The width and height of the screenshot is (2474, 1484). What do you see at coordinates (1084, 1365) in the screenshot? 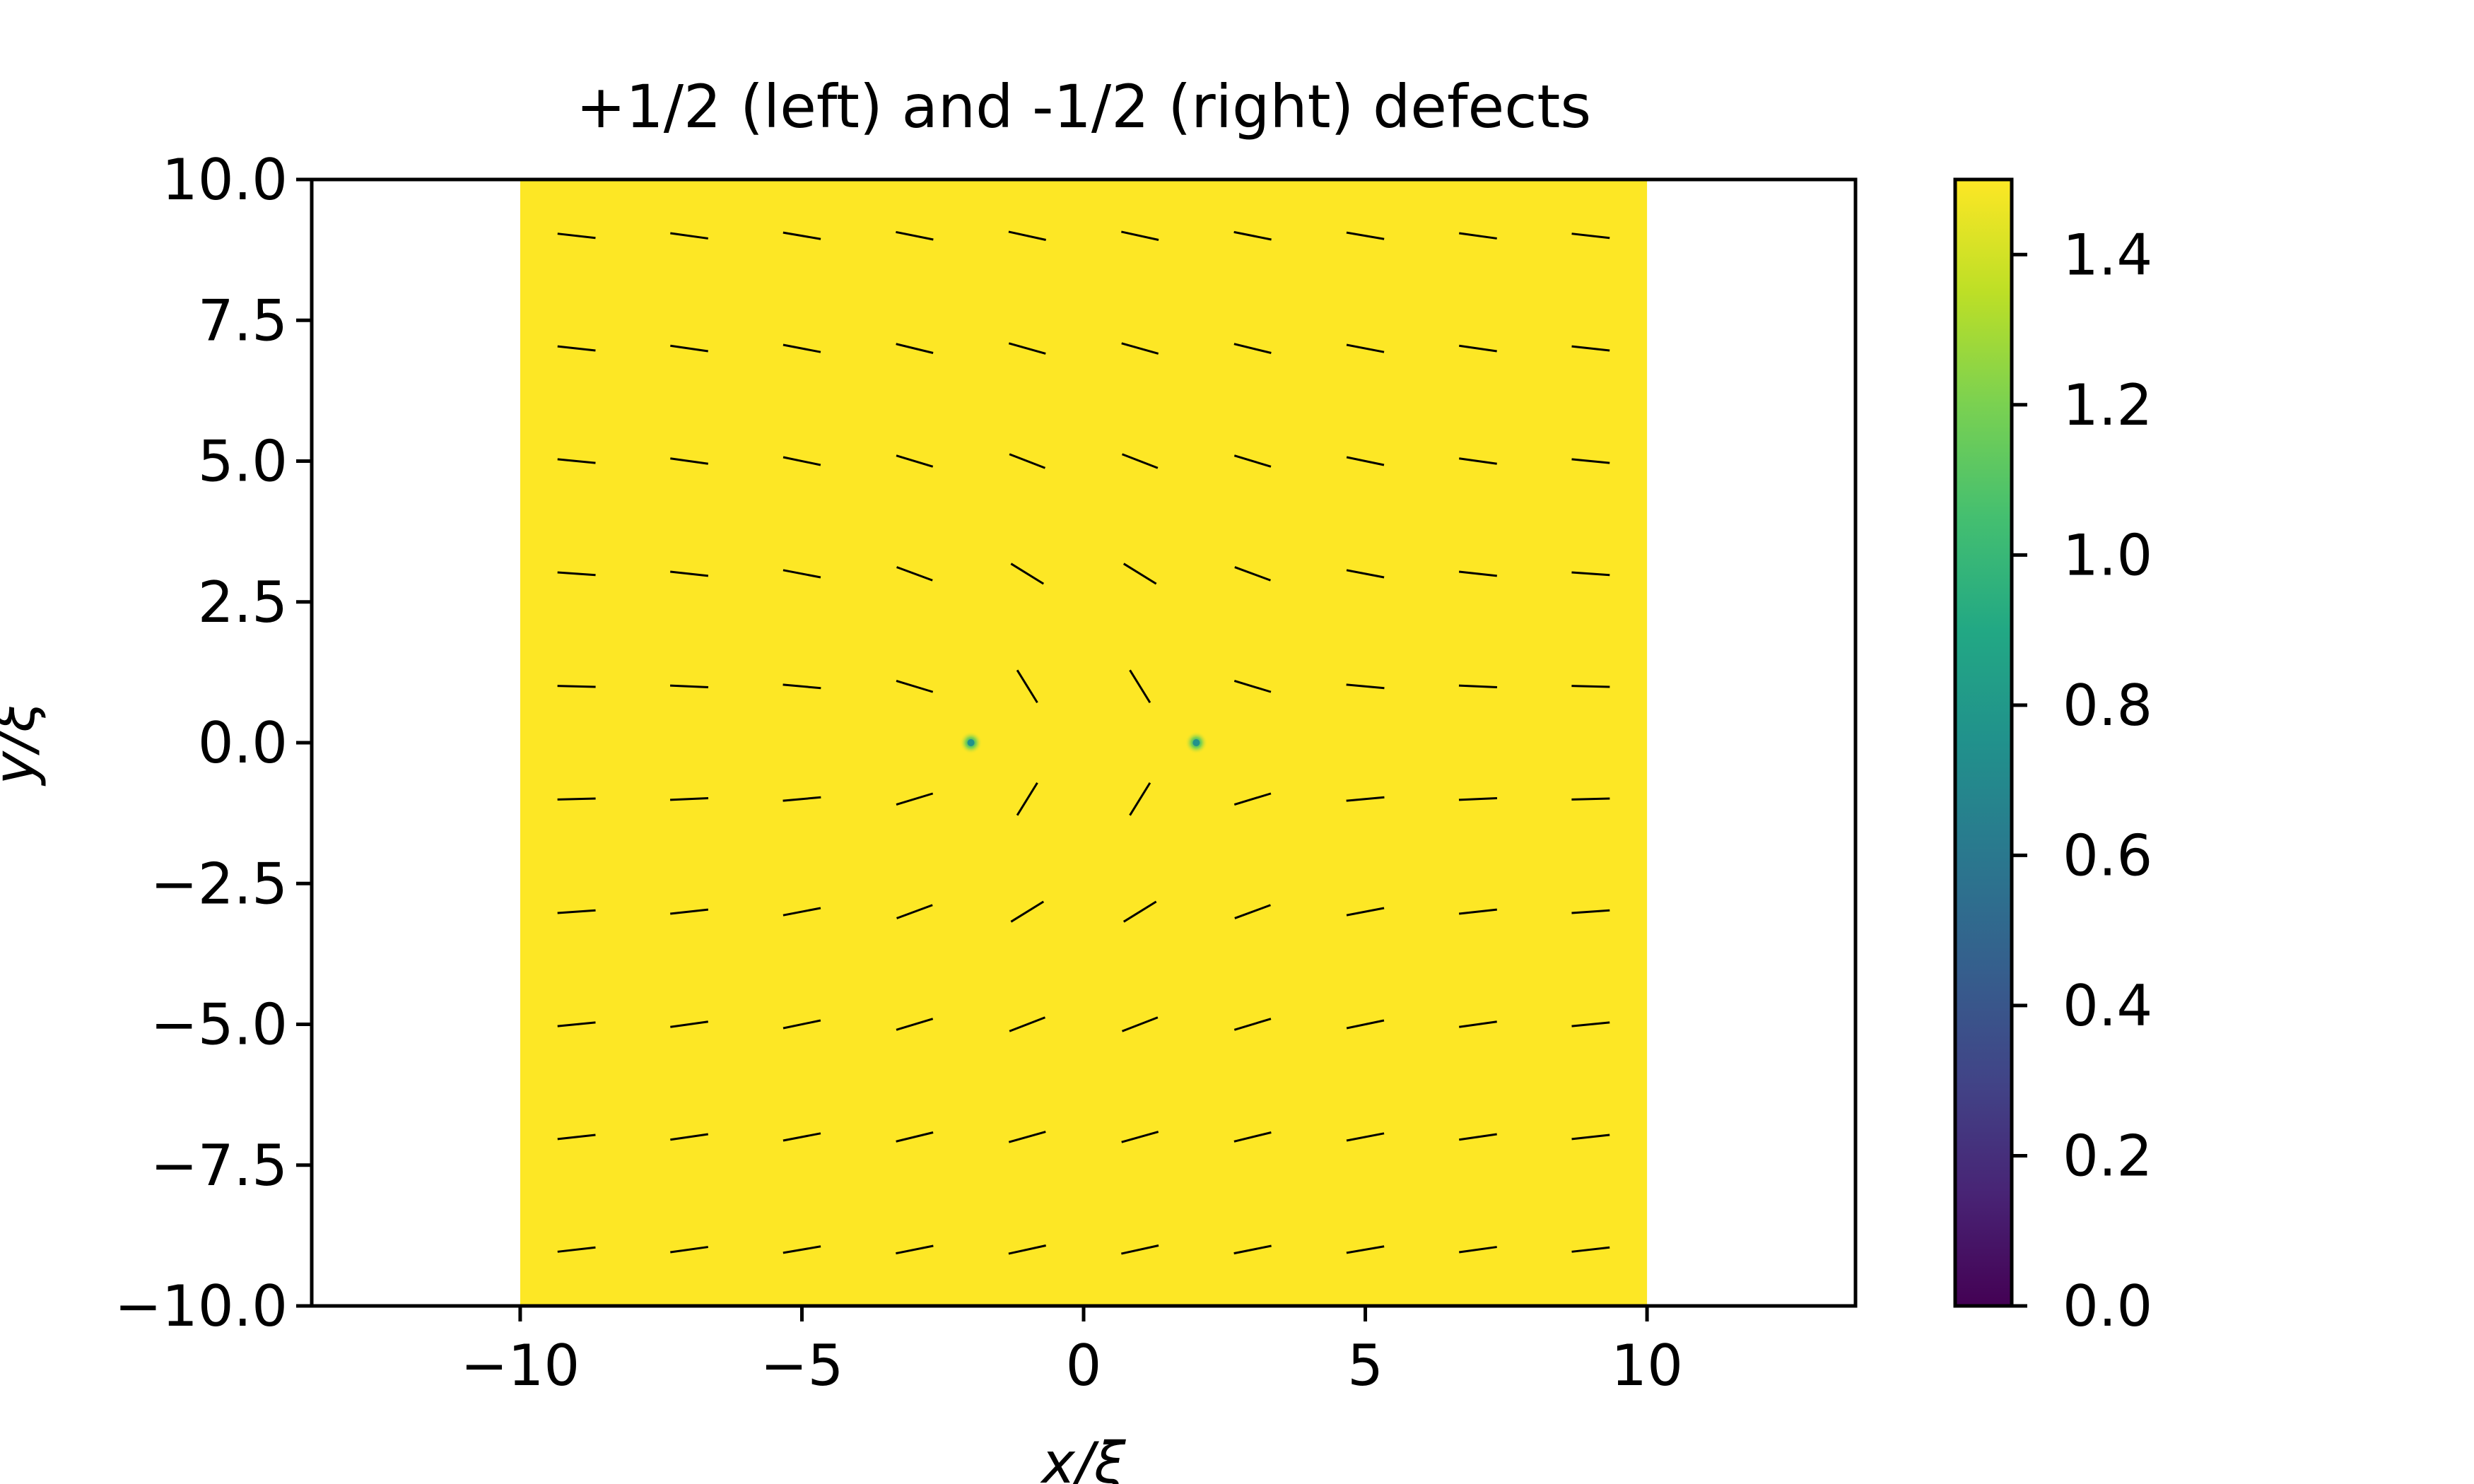
I see `x-tick-label: 0` at bounding box center [1084, 1365].